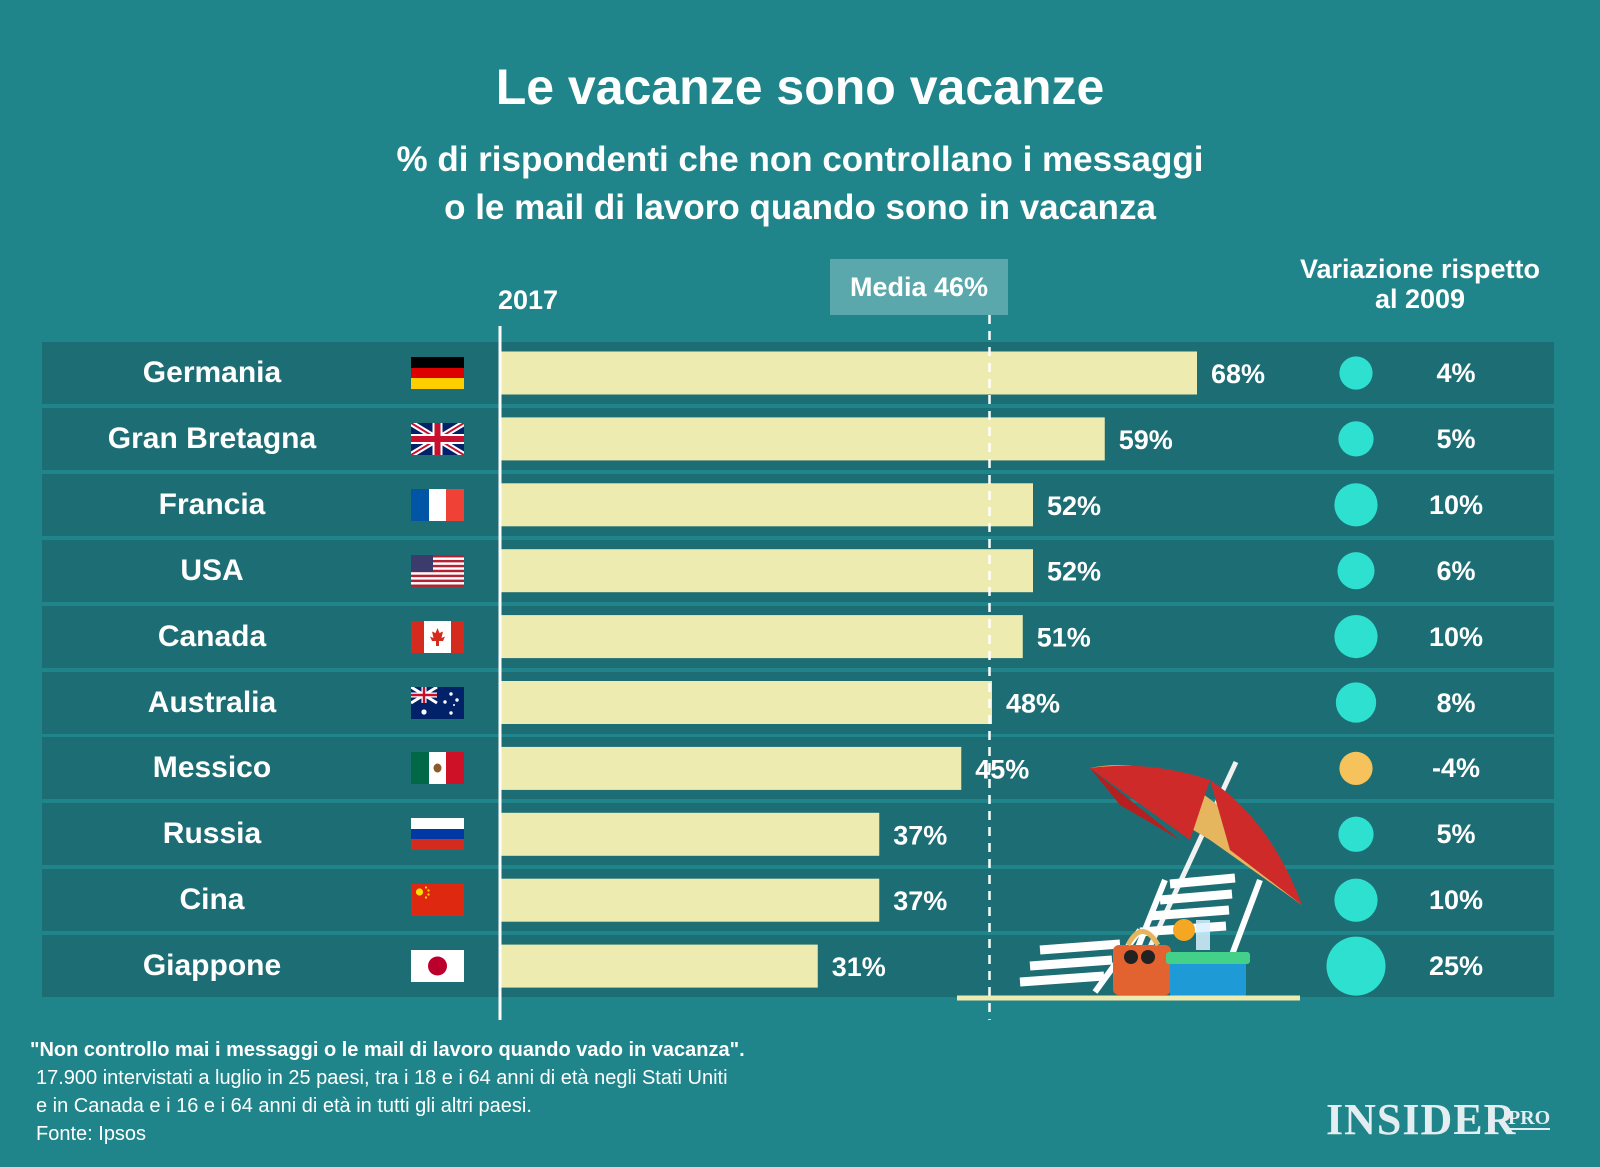  What do you see at coordinates (212, 636) in the screenshot?
I see `country-label: Canada` at bounding box center [212, 636].